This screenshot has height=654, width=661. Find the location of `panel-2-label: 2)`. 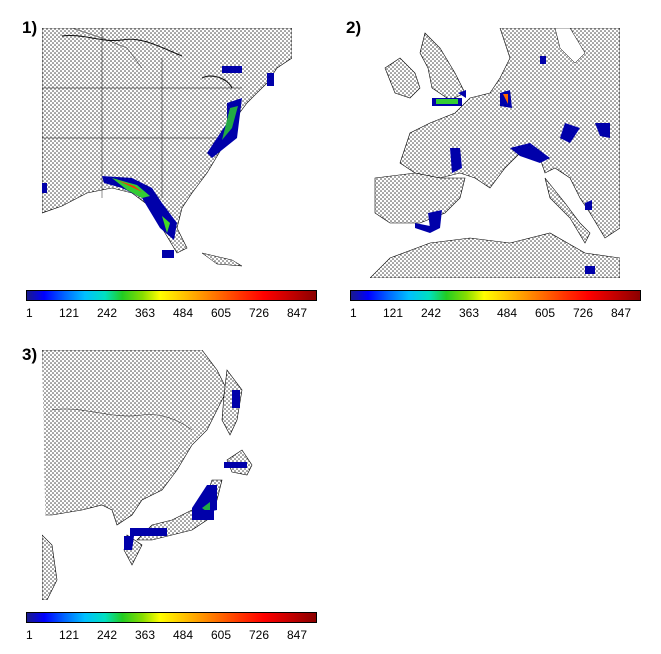

panel-2-label: 2) is located at coordinates (354, 27).